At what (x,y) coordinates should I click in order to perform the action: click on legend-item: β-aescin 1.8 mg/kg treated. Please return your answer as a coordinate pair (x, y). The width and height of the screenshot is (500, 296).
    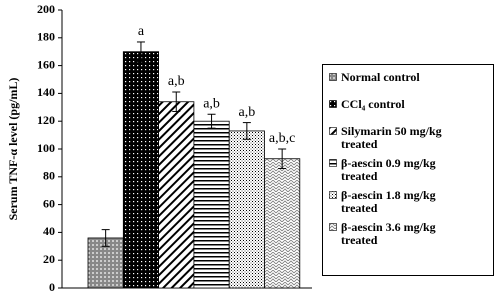
    Looking at the image, I should click on (409, 202).